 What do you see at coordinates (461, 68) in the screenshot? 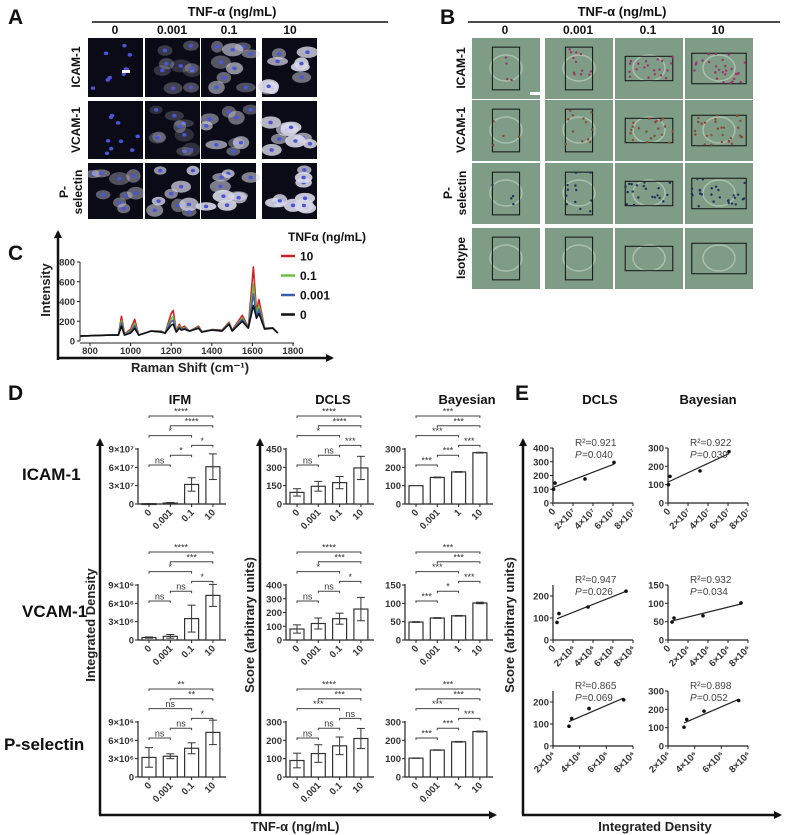
I see `panel-b-row-label: ICAM-1` at bounding box center [461, 68].